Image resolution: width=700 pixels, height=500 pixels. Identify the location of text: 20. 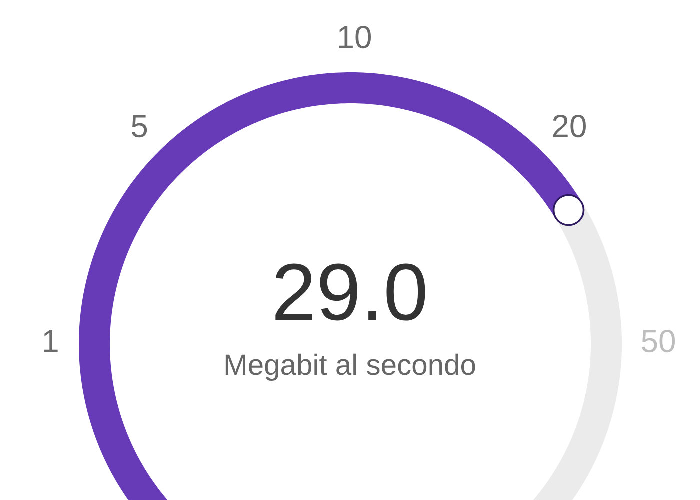
(569, 126).